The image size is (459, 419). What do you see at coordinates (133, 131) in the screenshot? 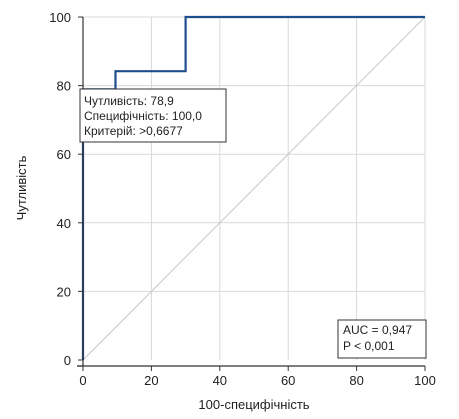
I see `criterion-text: Критерій: >0,6677` at bounding box center [133, 131].